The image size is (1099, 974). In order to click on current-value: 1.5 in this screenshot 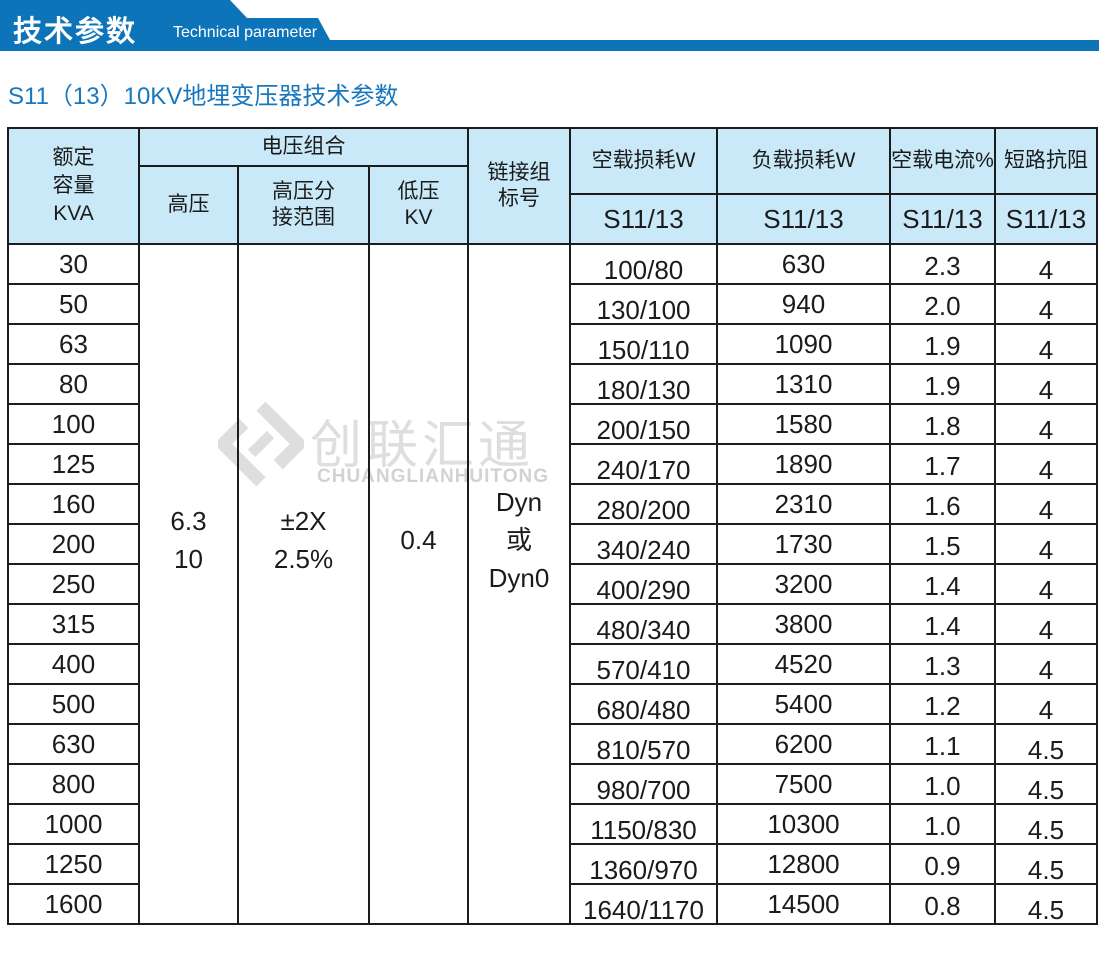, I will do `click(943, 545)`.